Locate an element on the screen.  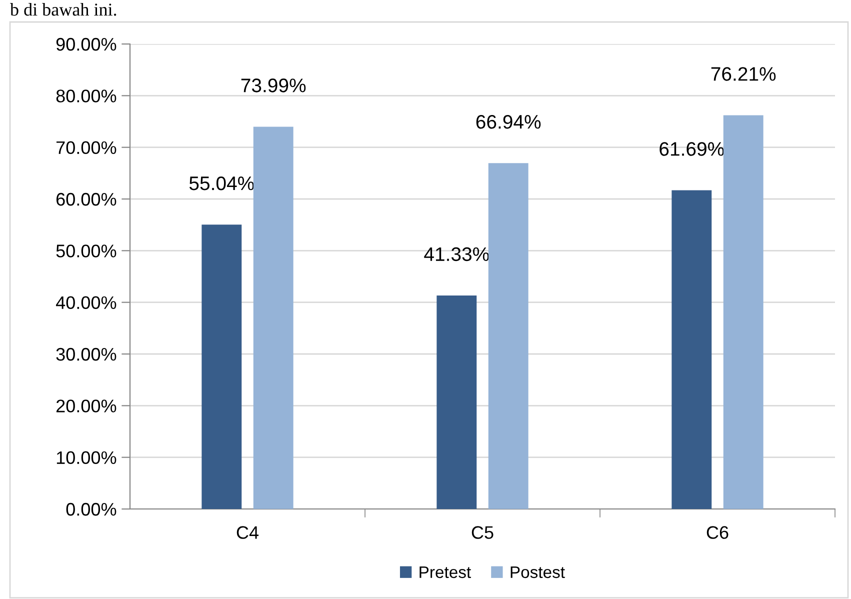
x-tick-label: C4 is located at coordinates (247, 532).